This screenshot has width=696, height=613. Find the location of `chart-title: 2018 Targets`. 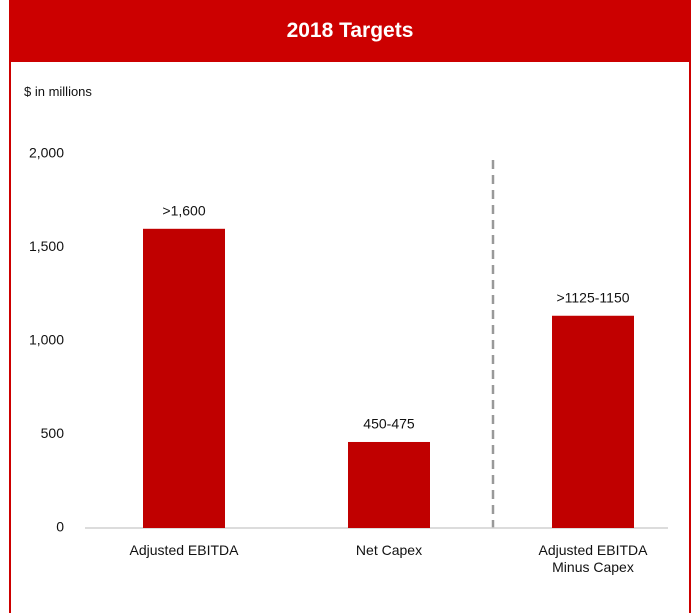

chart-title: 2018 Targets is located at coordinates (350, 31).